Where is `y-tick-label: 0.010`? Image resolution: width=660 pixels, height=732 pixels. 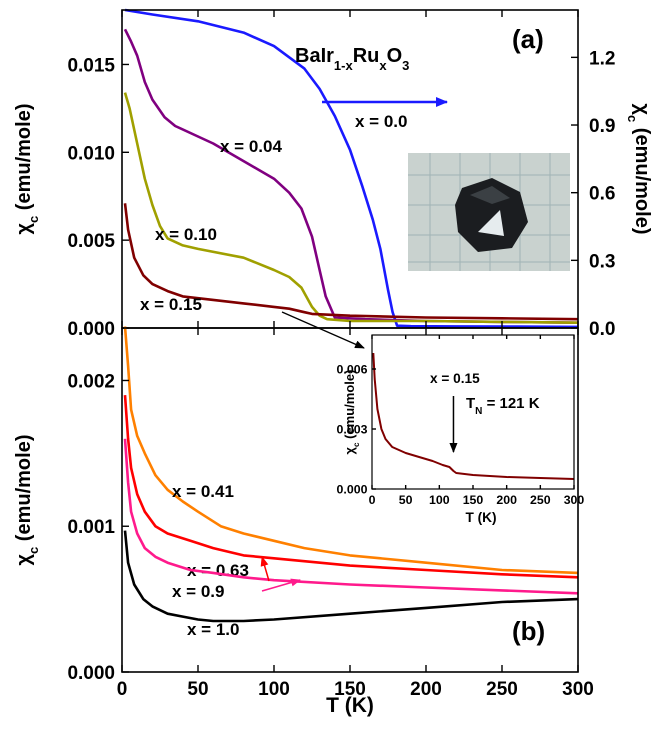 y-tick-label: 0.010 is located at coordinates (91, 153).